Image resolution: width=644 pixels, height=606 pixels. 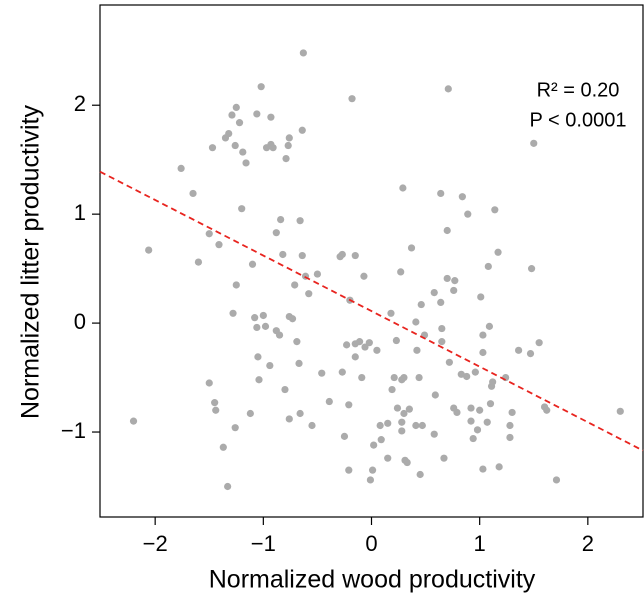 I want to click on y-tick-label: 1, so click(x=80, y=212).